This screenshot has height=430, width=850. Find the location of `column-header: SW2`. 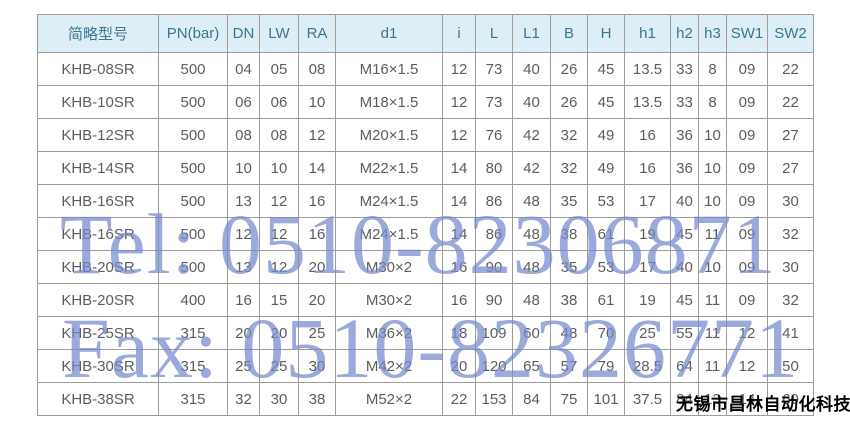

column-header: SW2 is located at coordinates (790, 33).